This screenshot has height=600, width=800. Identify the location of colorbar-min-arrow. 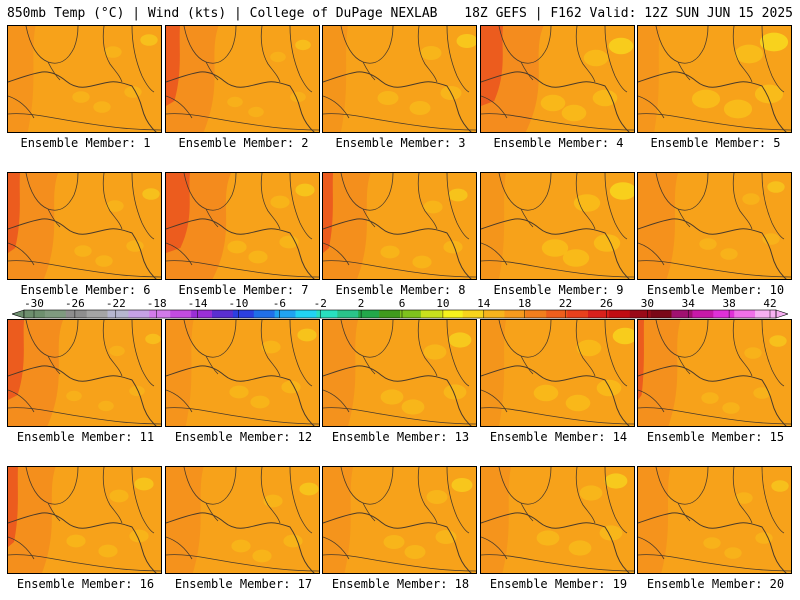
(18, 314).